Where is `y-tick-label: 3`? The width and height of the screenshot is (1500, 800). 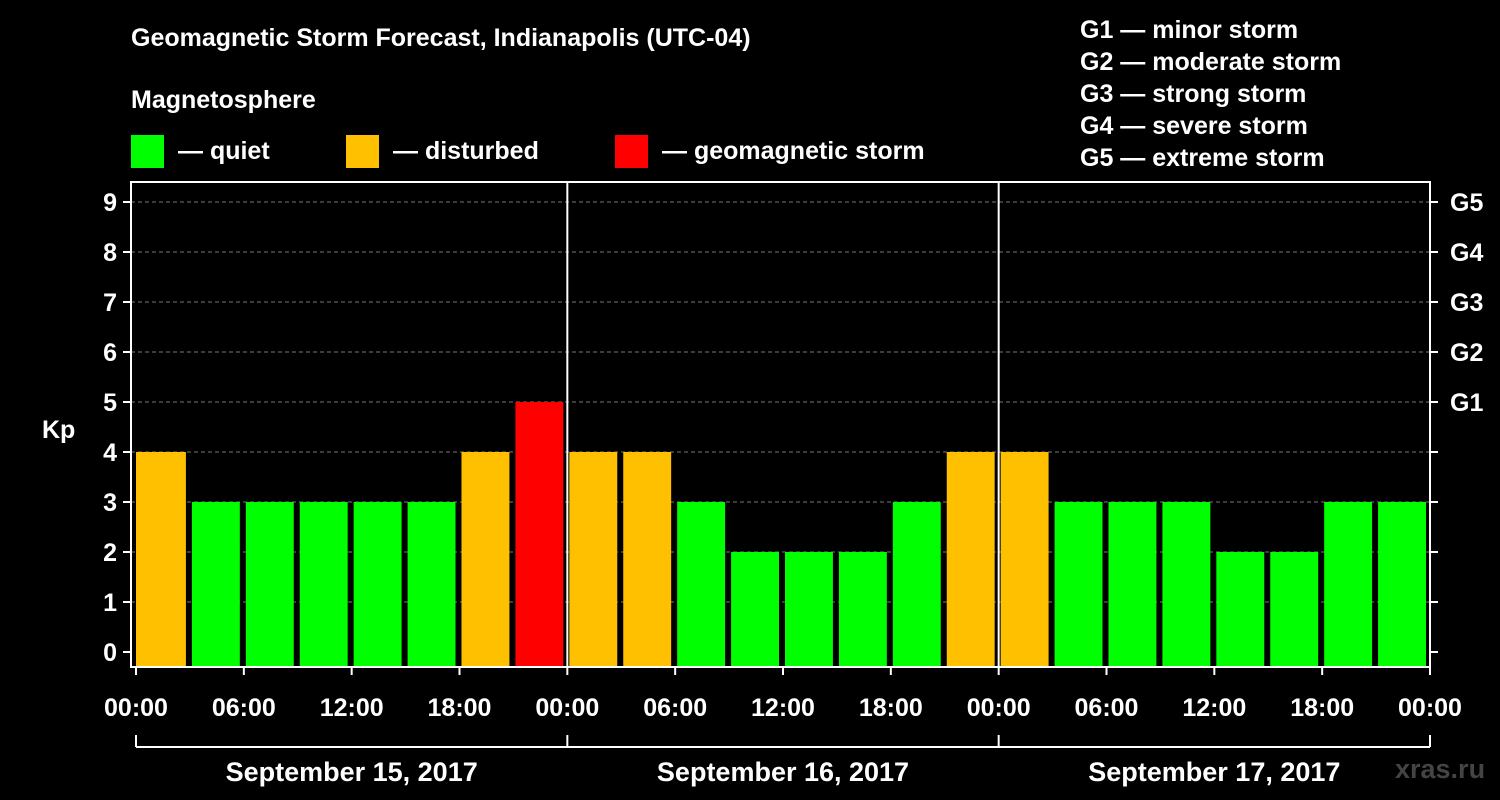 y-tick-label: 3 is located at coordinates (110, 503).